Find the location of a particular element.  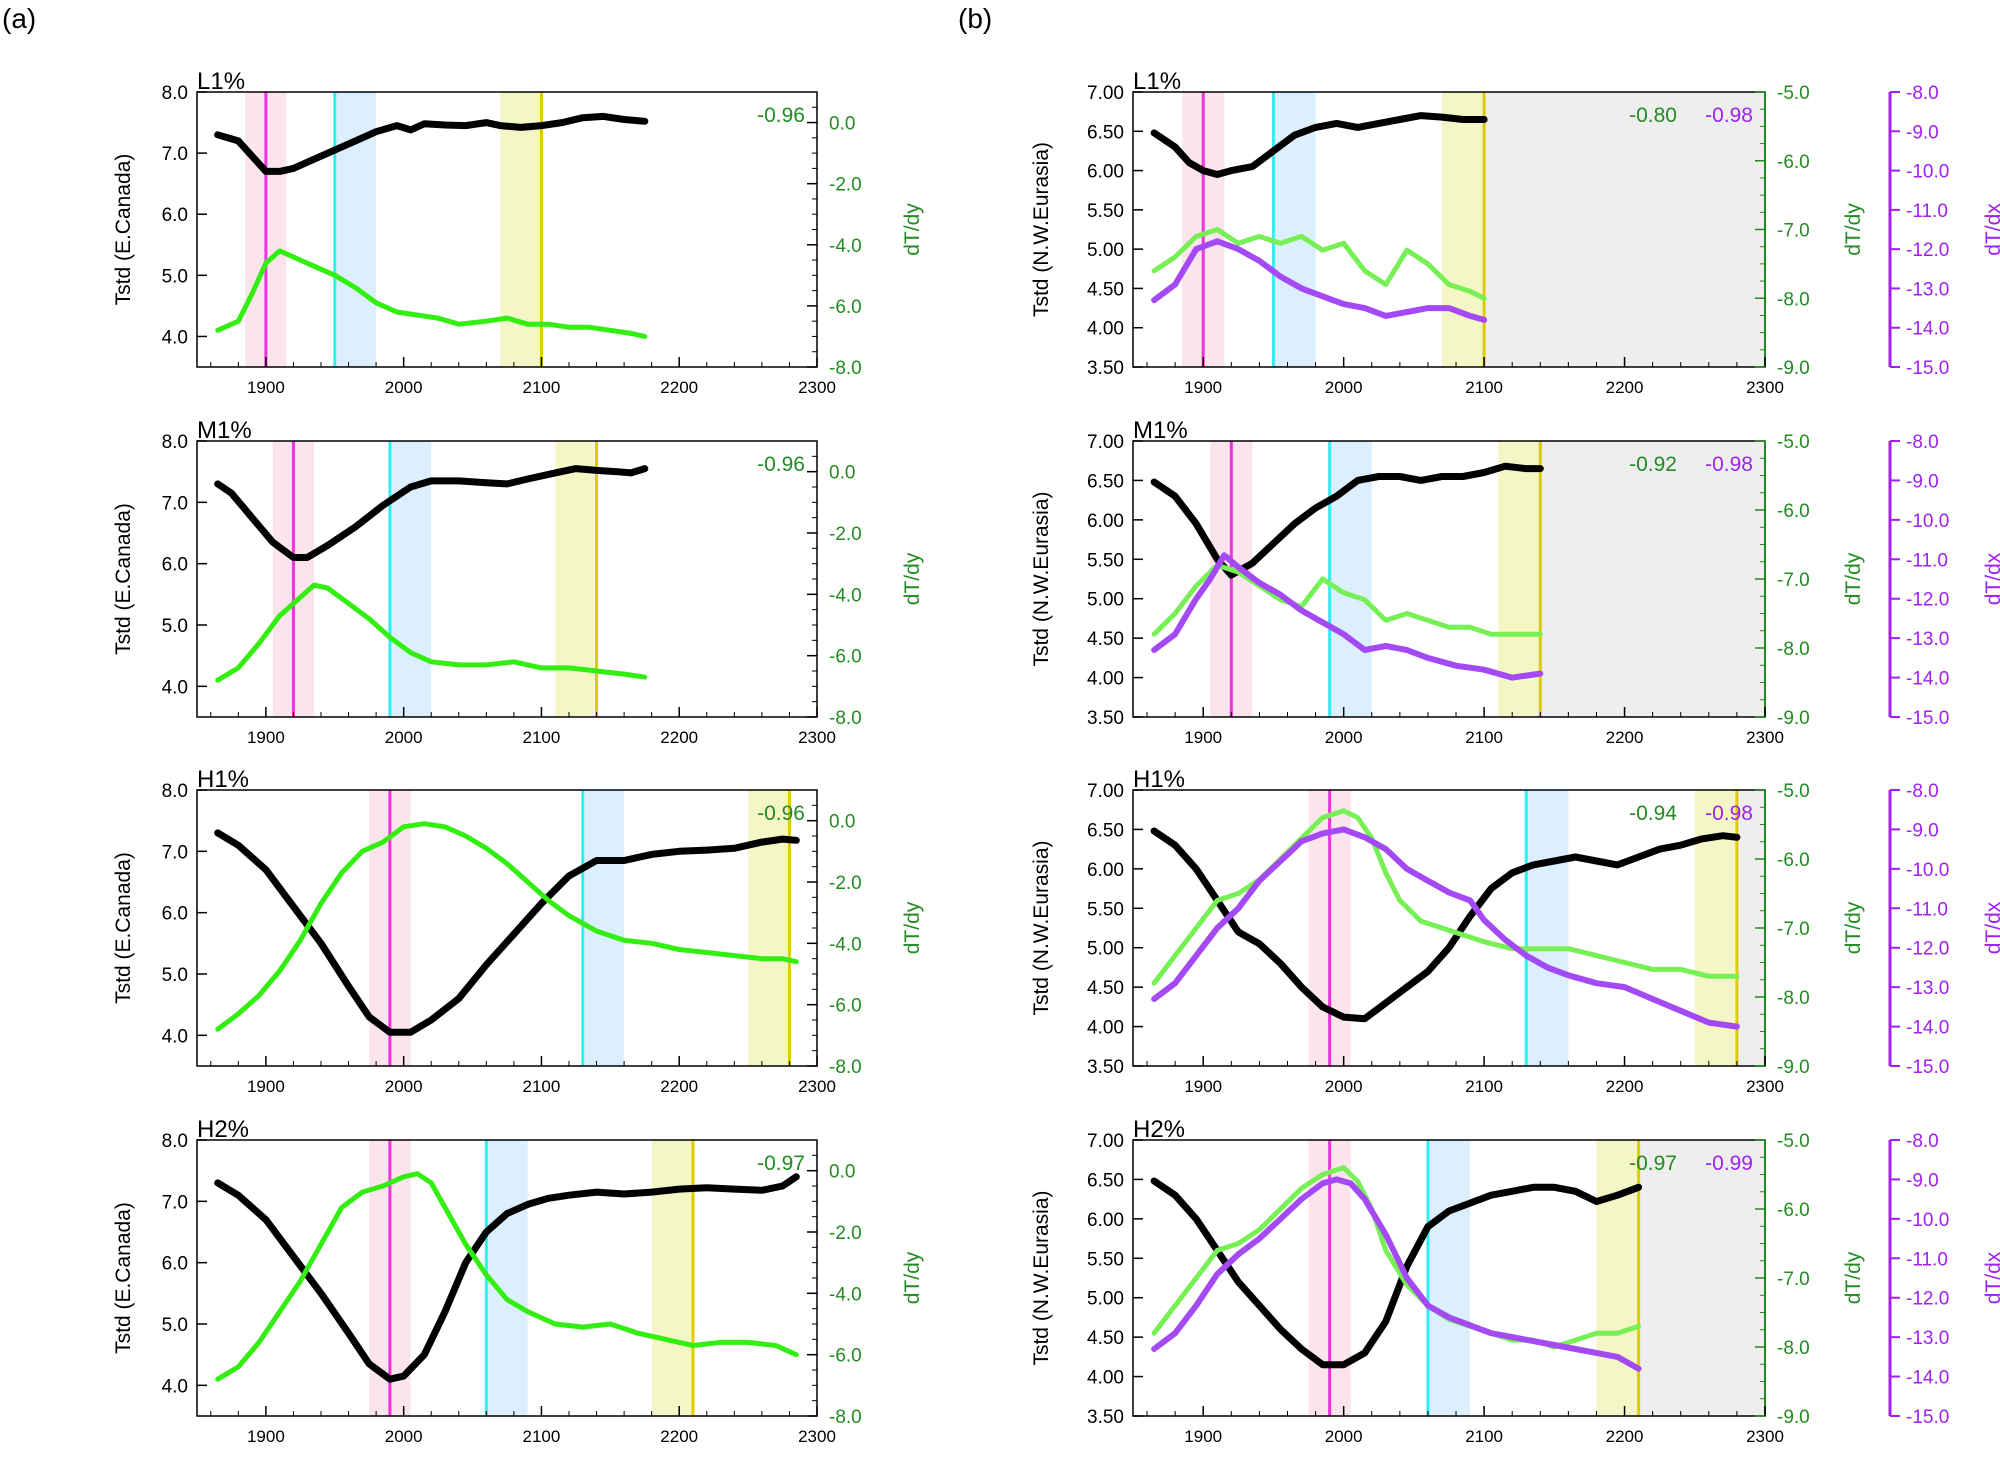

y3-tick-label: -14.0 is located at coordinates (1927, 1378).